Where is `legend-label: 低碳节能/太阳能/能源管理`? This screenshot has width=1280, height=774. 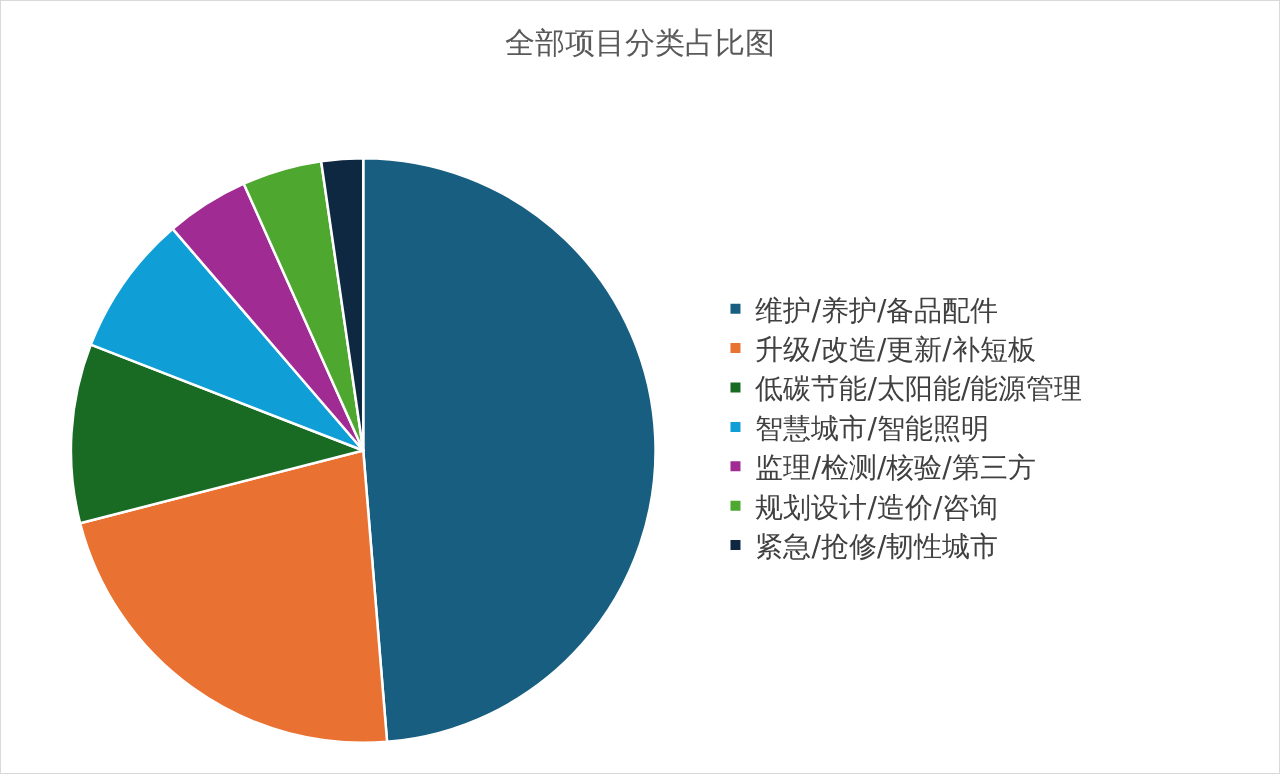
legend-label: 低碳节能/太阳能/能源管理 is located at coordinates (919, 389).